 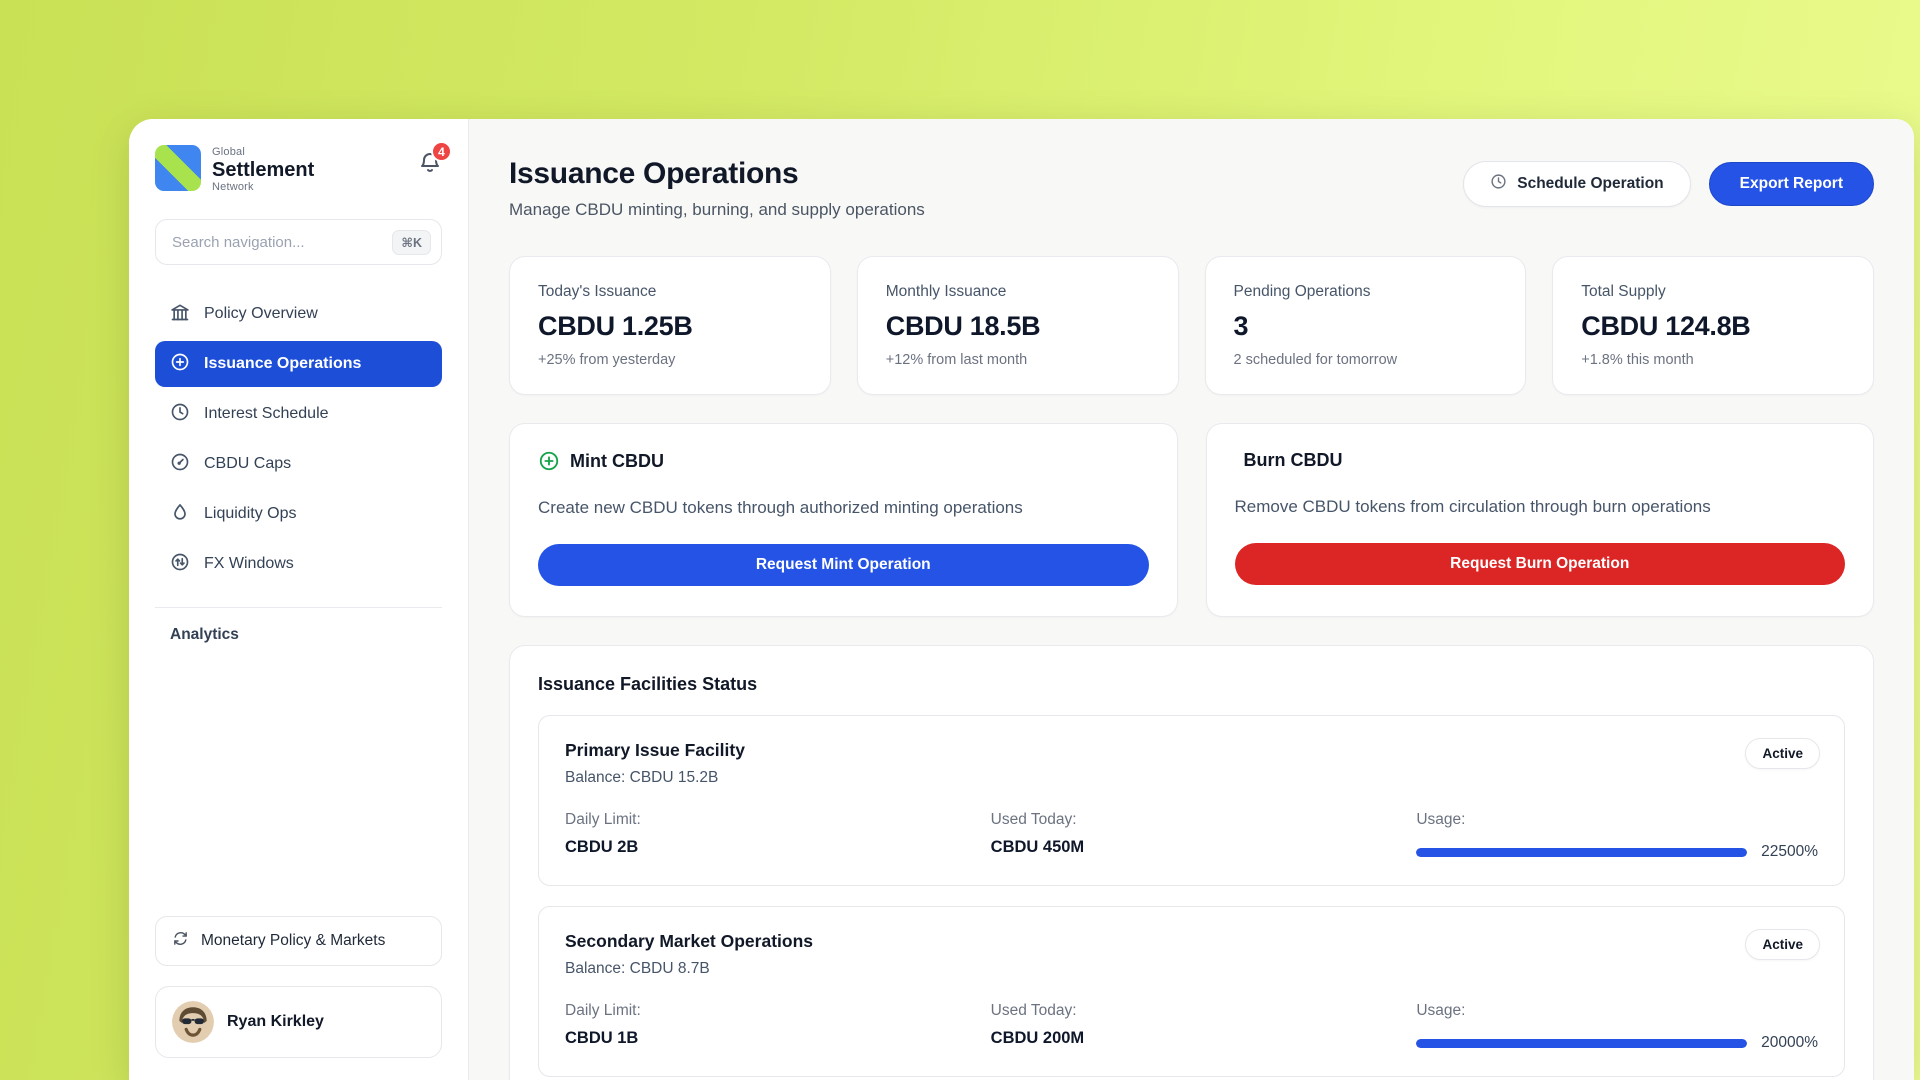 What do you see at coordinates (1037, 847) in the screenshot?
I see `used-today-value: CBDU 450M` at bounding box center [1037, 847].